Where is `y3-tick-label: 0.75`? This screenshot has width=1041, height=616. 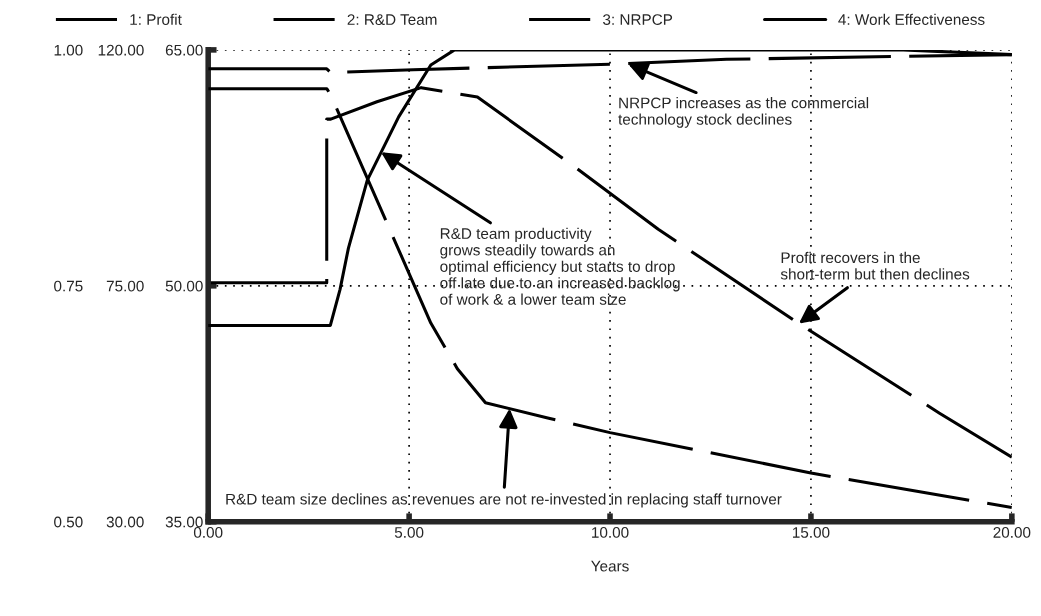 y3-tick-label: 0.75 is located at coordinates (68, 286).